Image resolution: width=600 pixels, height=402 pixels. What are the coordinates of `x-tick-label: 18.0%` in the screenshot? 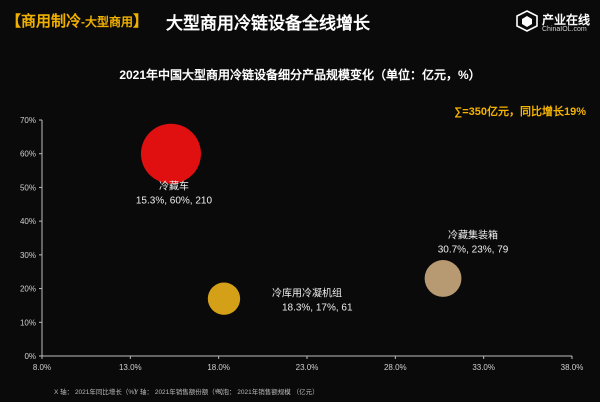 It's located at (218, 367).